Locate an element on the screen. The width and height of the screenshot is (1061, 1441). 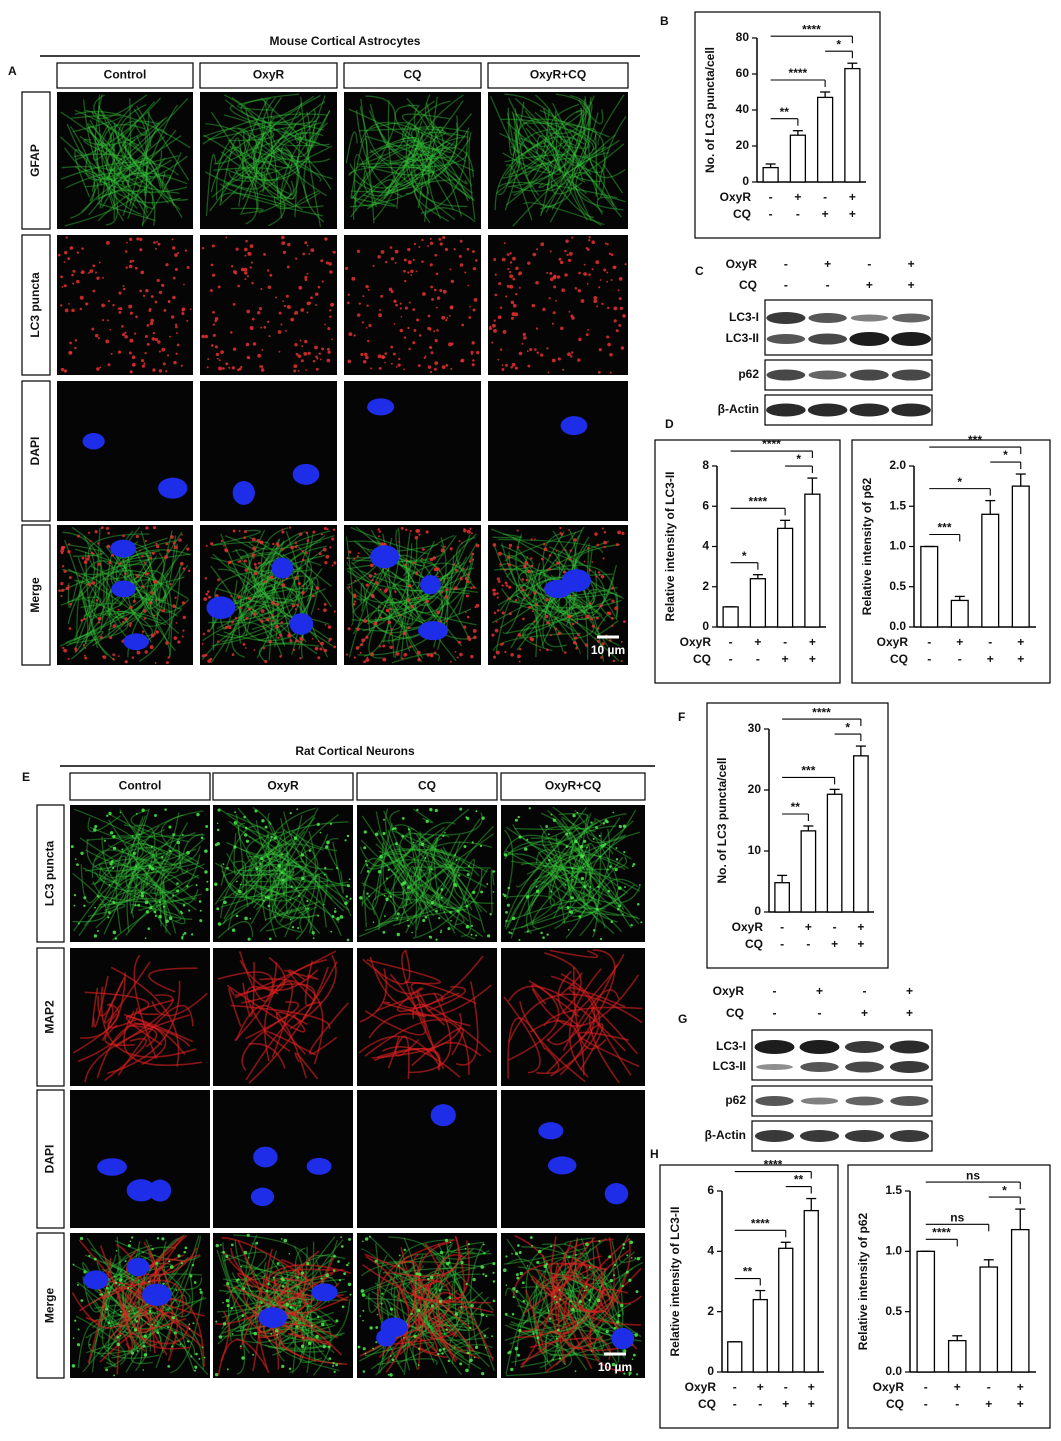
condition-sign: + is located at coordinates (834, 944).